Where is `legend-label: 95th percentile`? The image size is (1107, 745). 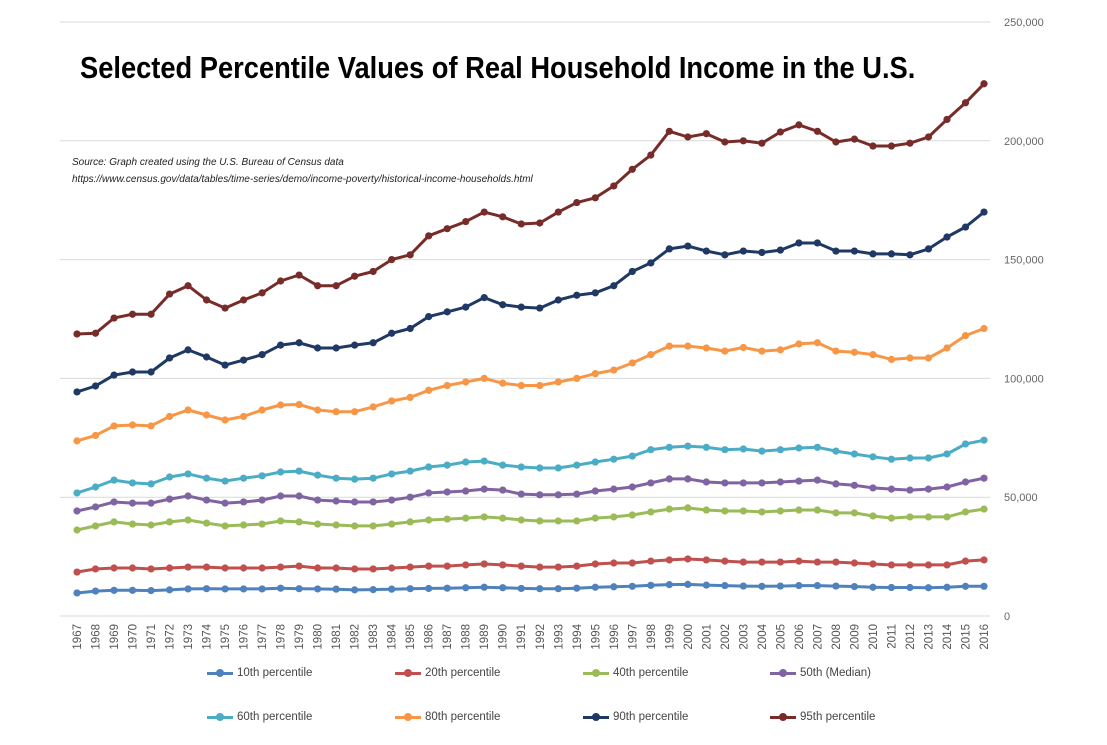
legend-label: 95th percentile is located at coordinates (838, 717).